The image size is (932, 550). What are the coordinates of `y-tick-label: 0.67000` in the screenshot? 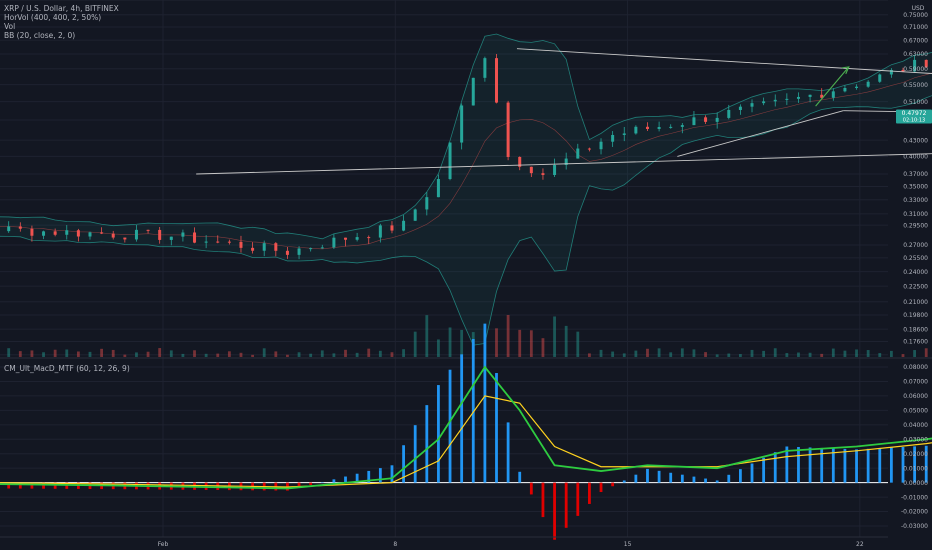 It's located at (915, 40).